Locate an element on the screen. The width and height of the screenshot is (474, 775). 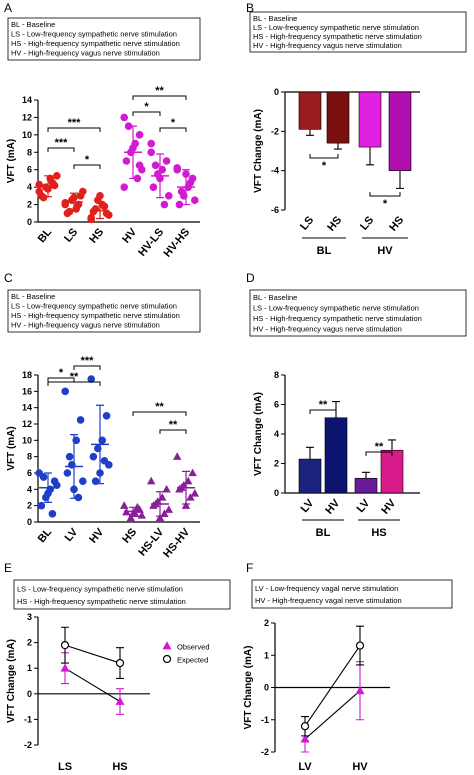
y-tick-label: 12 is located at coordinates (27, 117).